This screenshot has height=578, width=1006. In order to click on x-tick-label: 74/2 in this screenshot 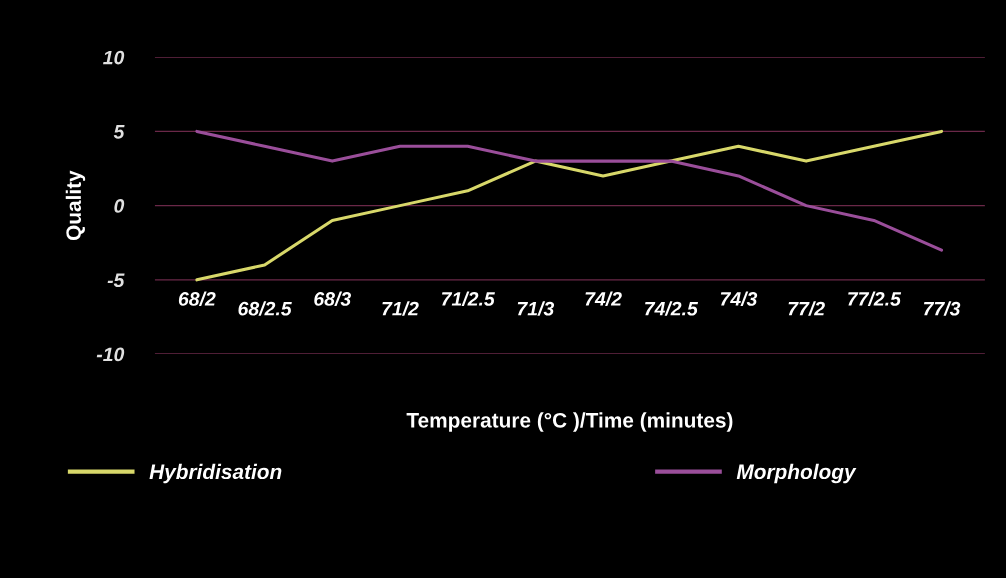, I will do `click(603, 299)`.